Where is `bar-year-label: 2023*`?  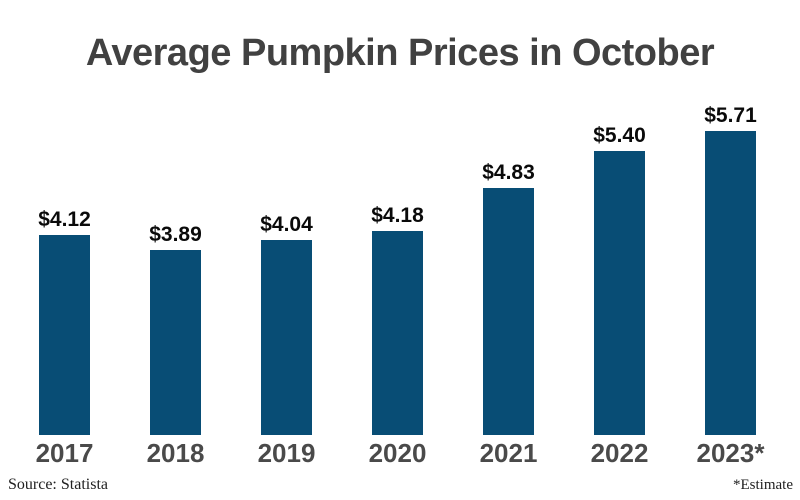
bar-year-label: 2023* is located at coordinates (730, 453).